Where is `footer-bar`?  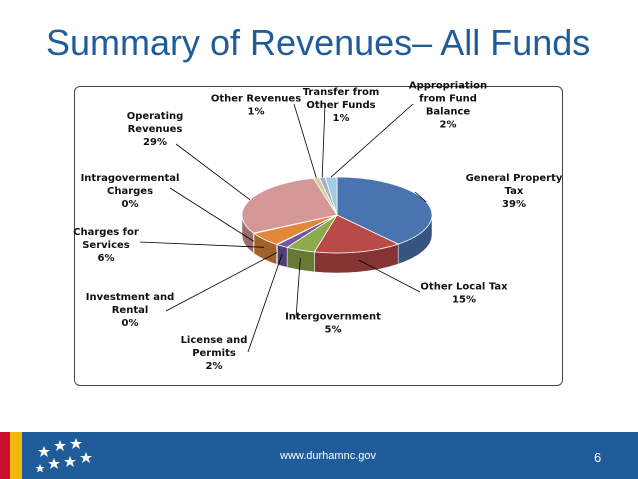
footer-bar is located at coordinates (319, 455).